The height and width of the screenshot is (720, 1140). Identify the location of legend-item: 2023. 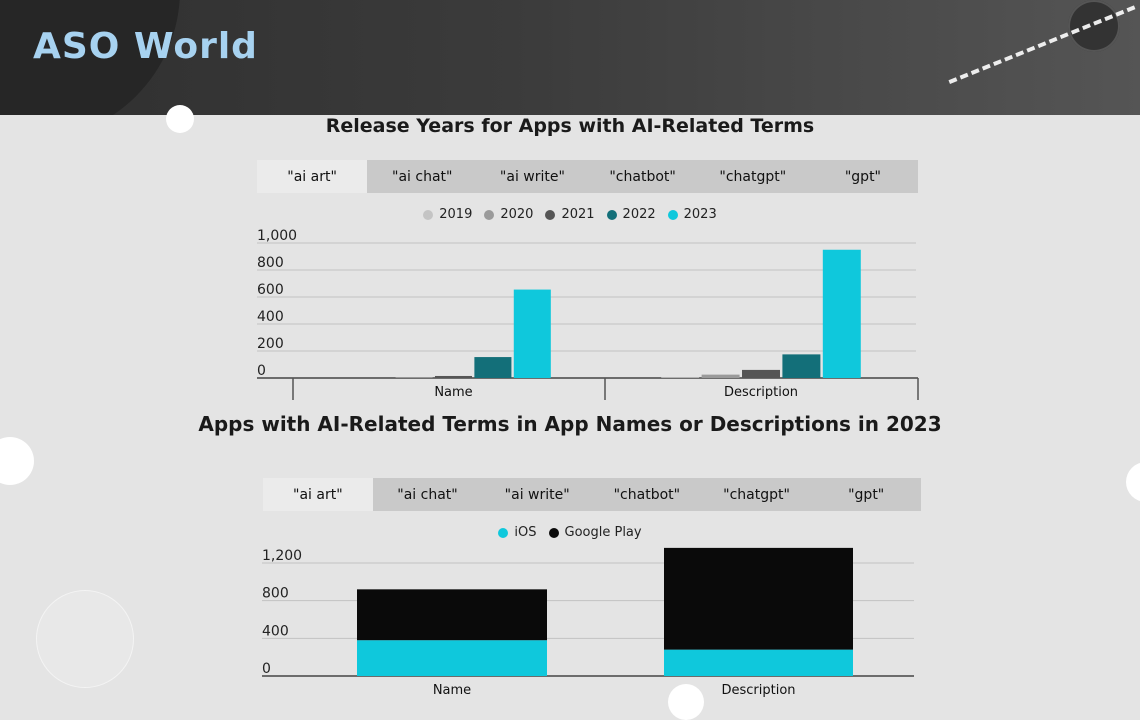
(692, 214).